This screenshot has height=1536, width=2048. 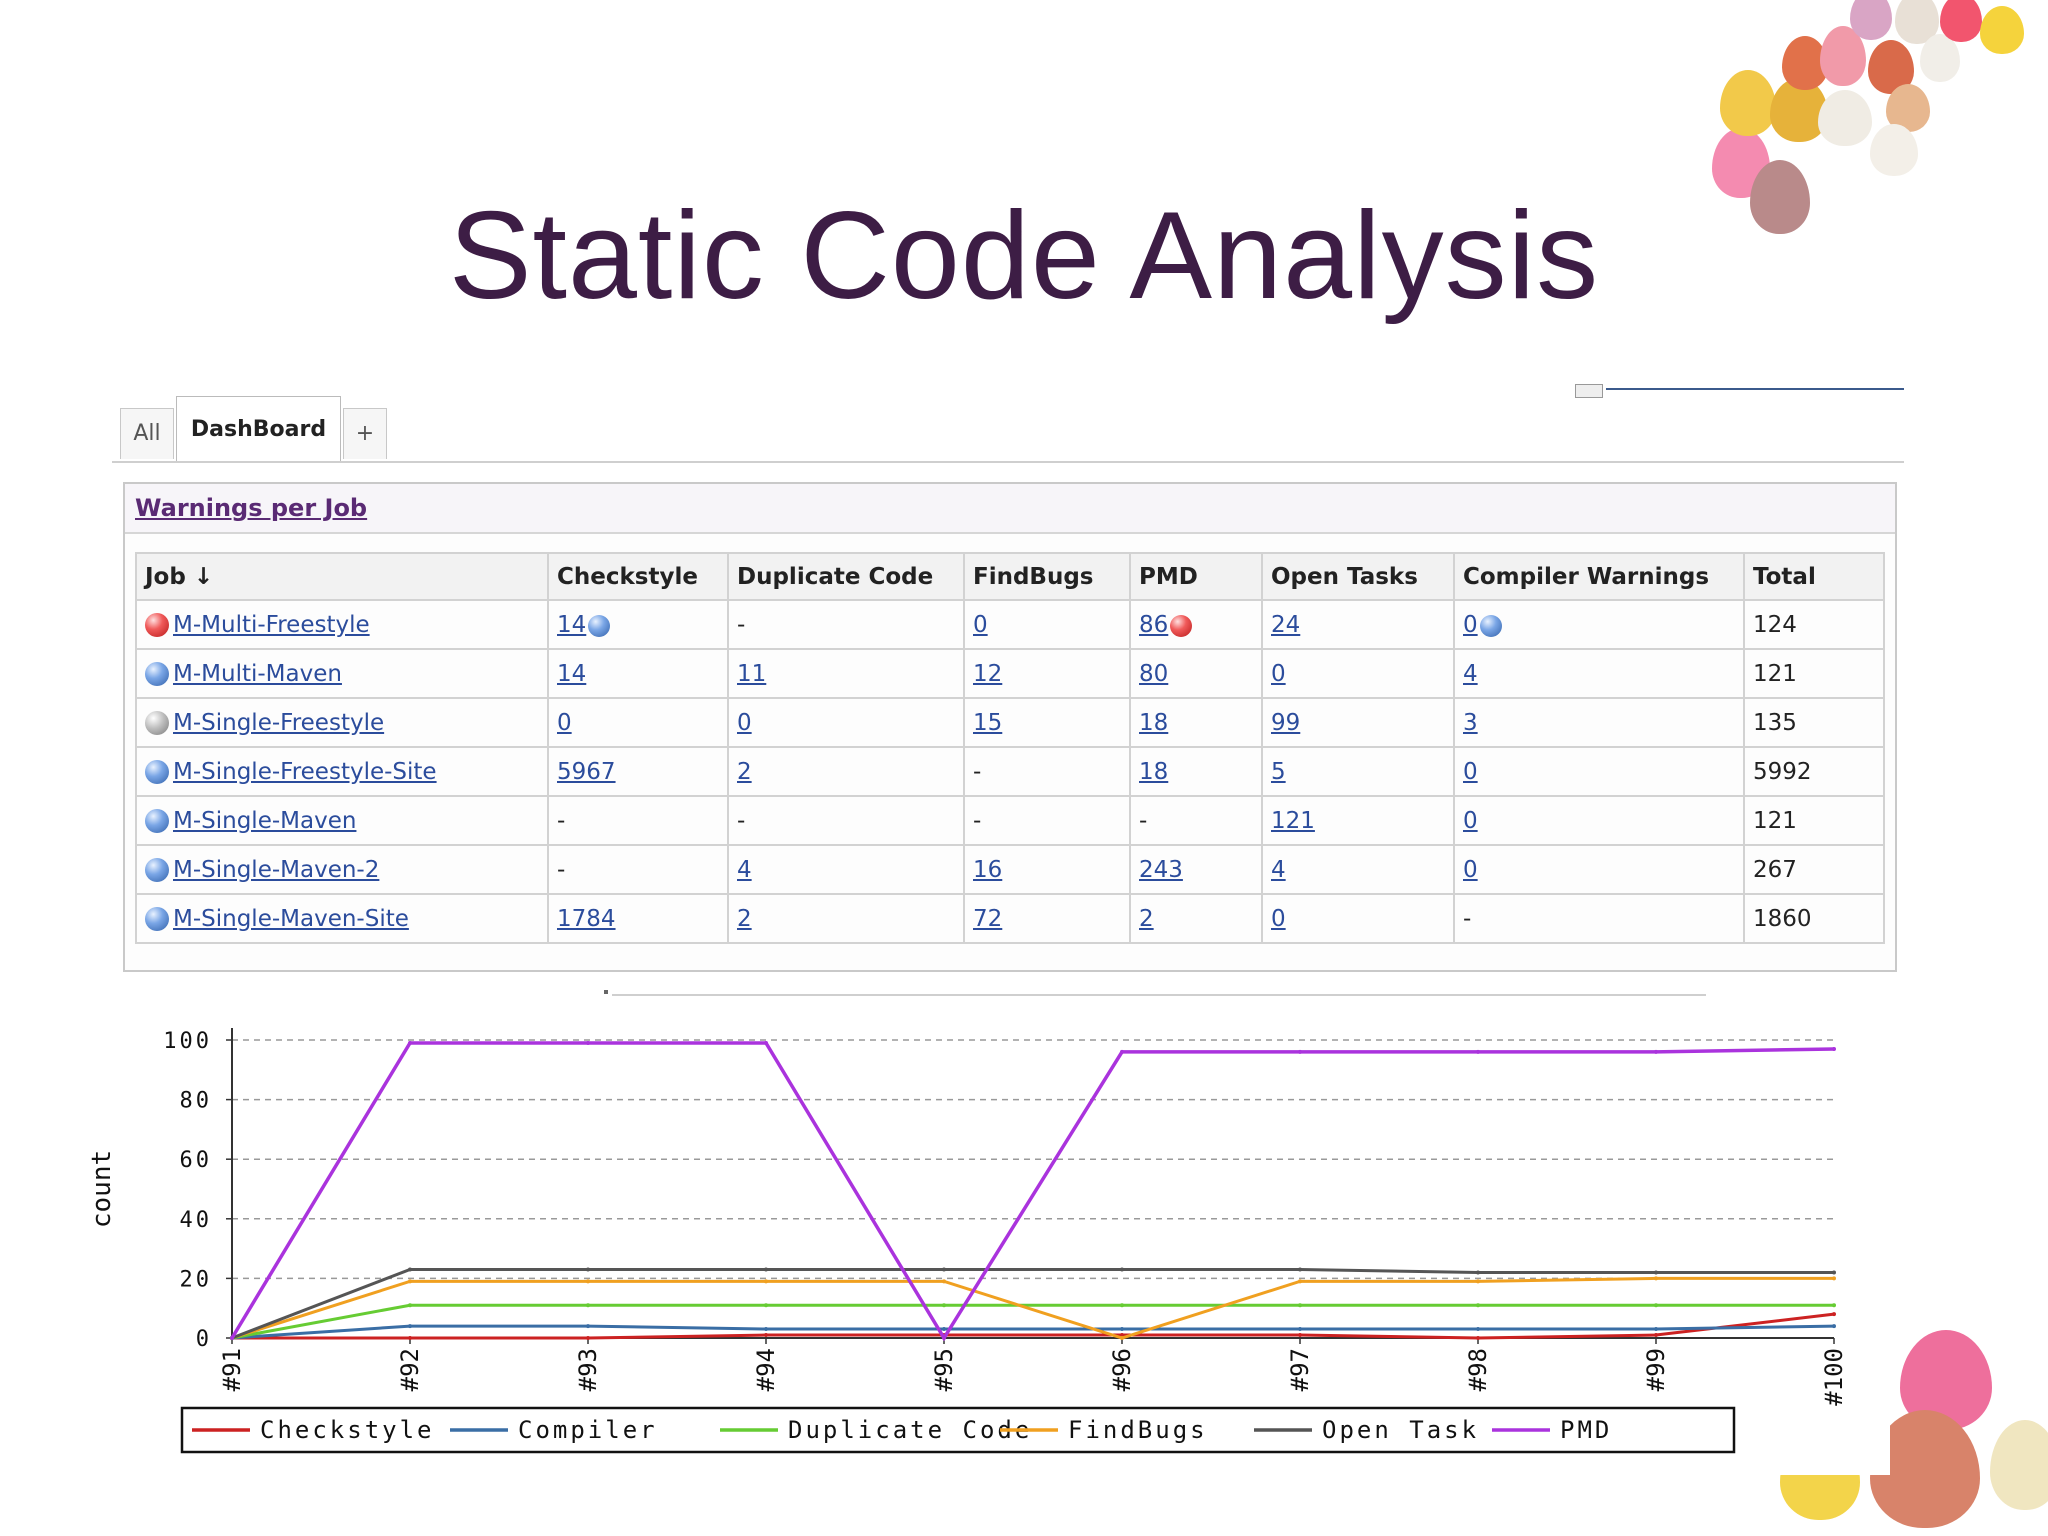 What do you see at coordinates (1467, 918) in the screenshot?
I see `compiler-warnings-value: -` at bounding box center [1467, 918].